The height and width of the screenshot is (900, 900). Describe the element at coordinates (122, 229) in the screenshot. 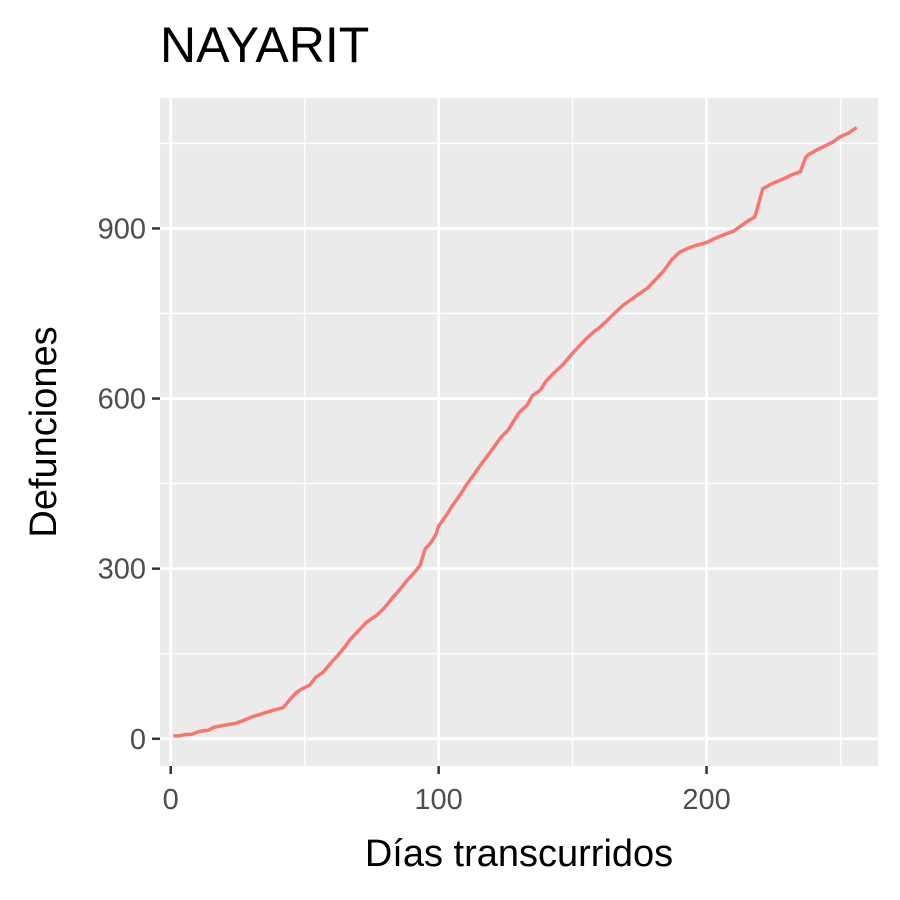

I see `y-tick-label: 900` at that location.